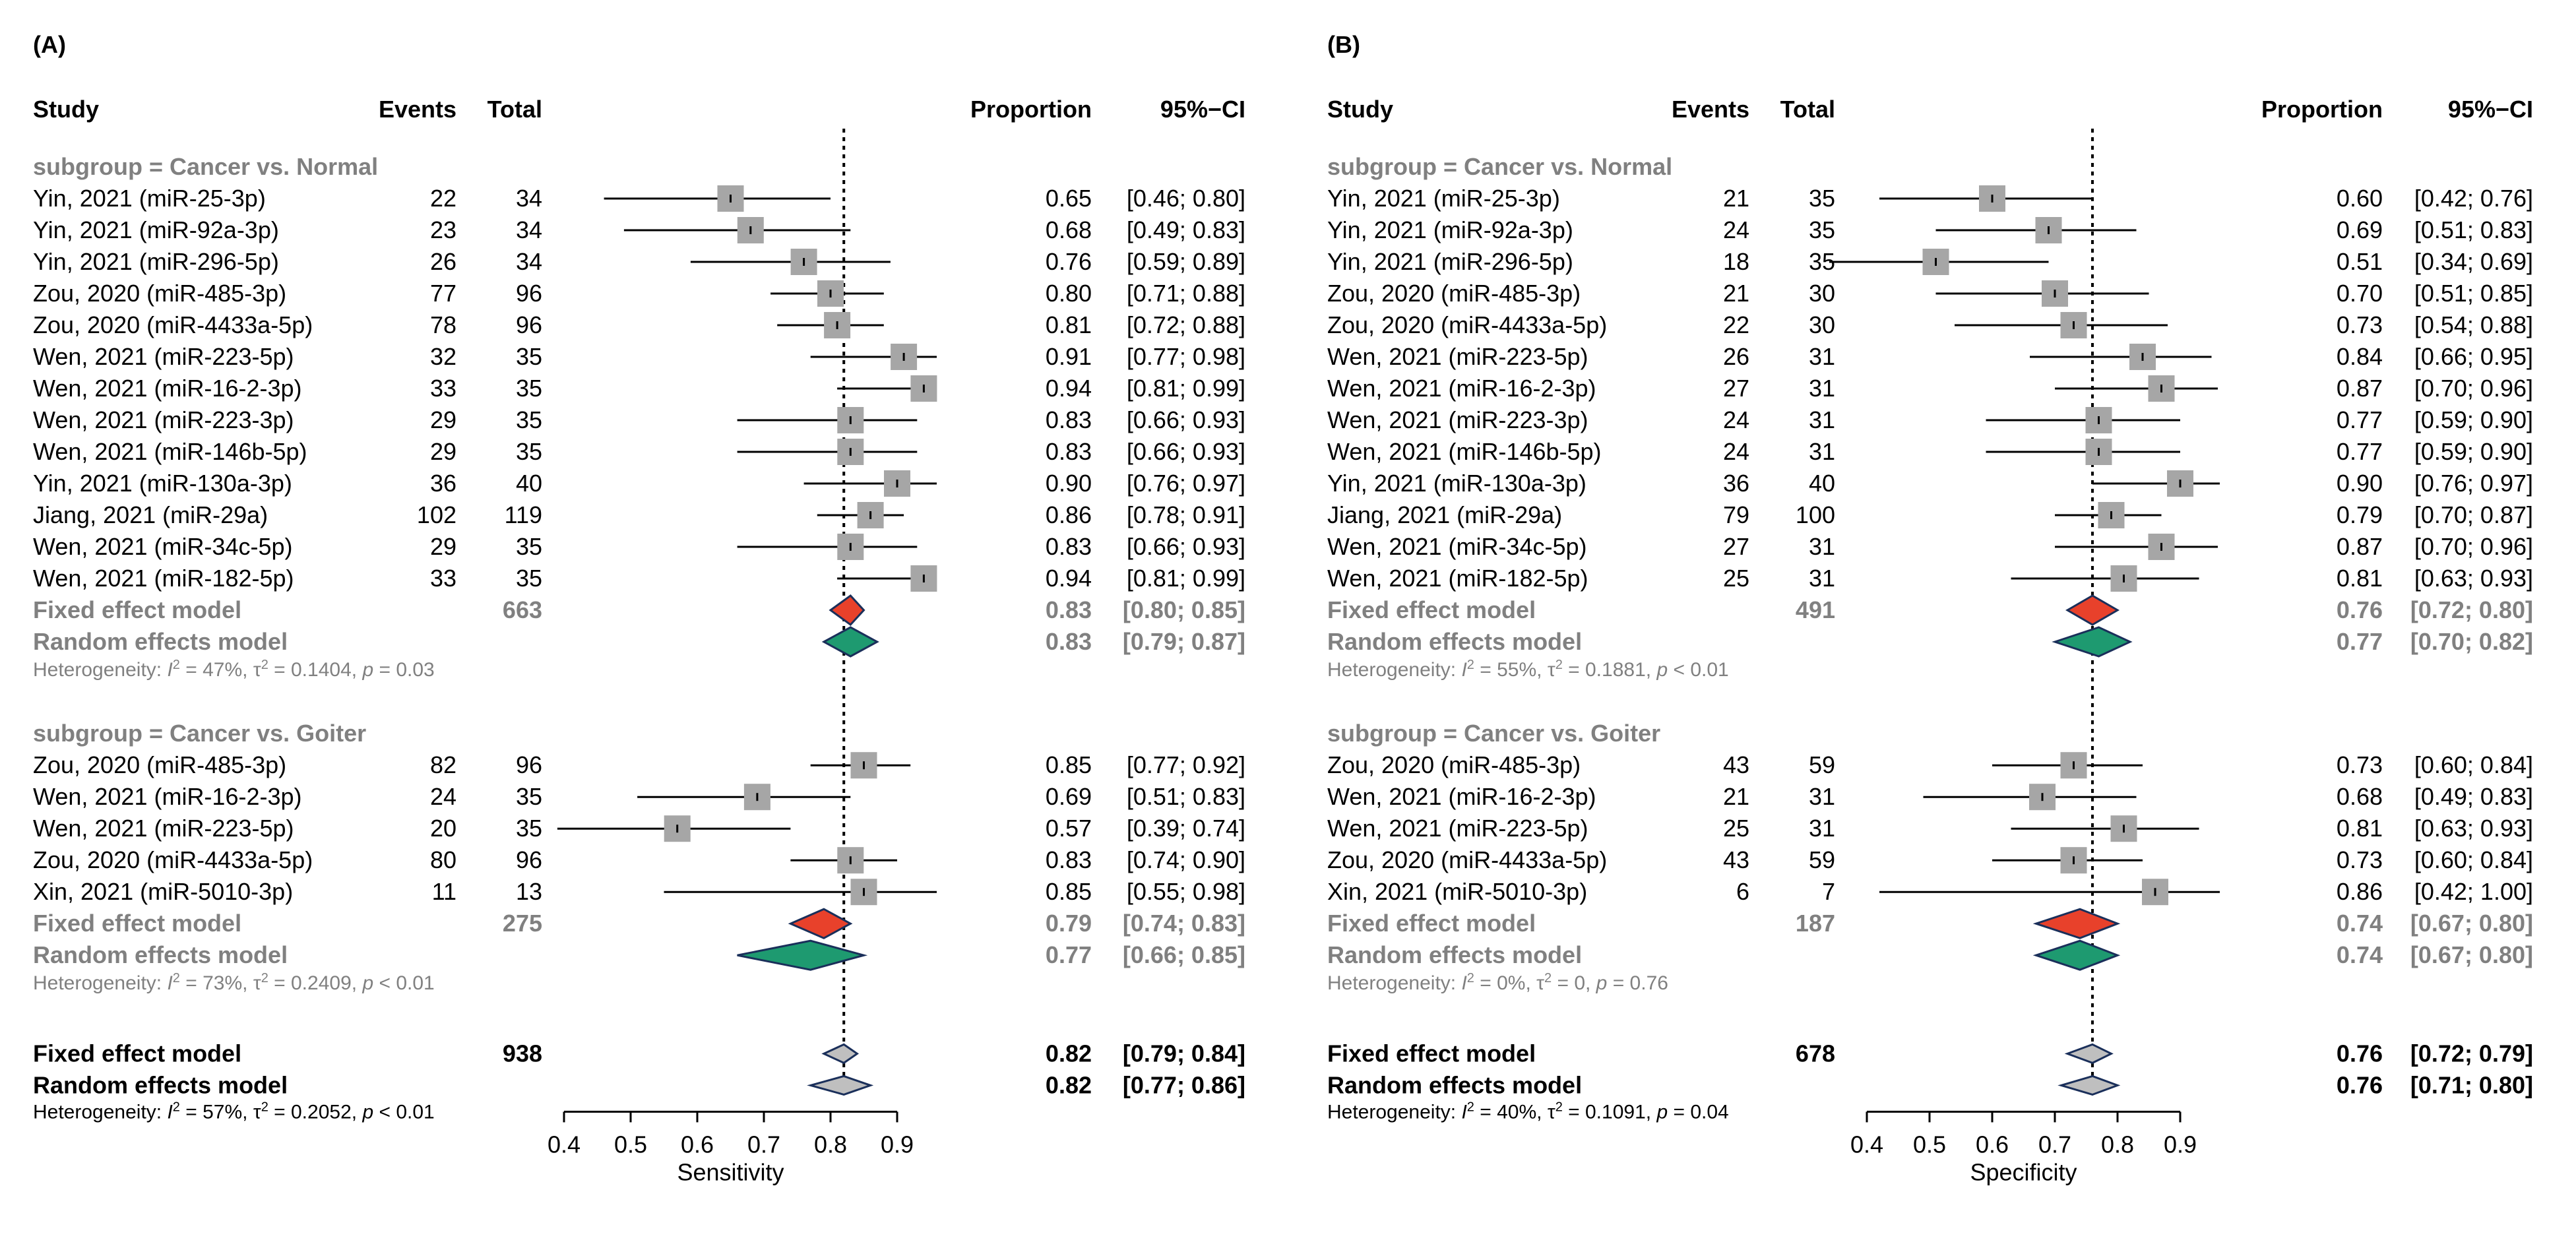  I want to click on study-proportion: 0.90, so click(2360, 483).